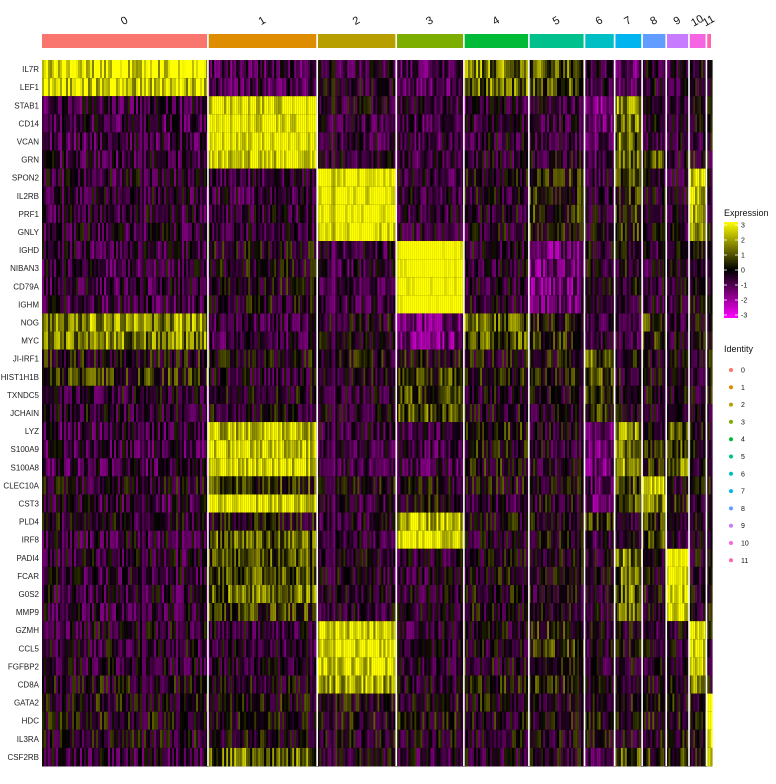 The width and height of the screenshot is (776, 784). I want to click on identity-label-1: 1, so click(743, 388).